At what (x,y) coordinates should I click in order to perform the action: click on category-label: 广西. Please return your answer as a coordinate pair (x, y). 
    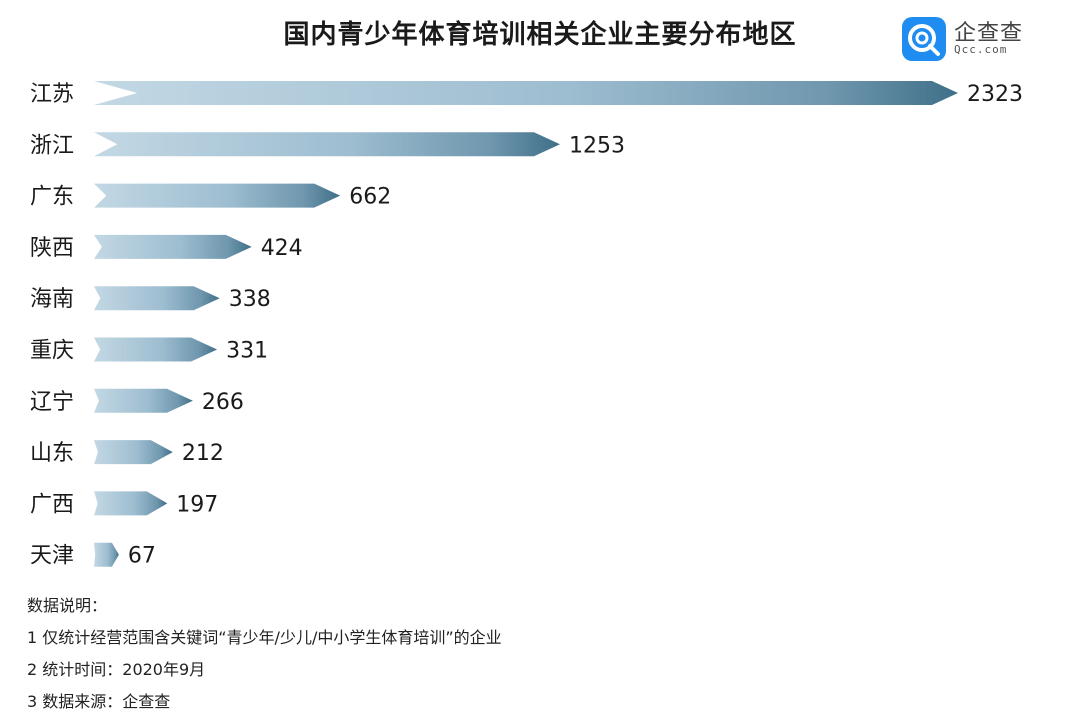
    Looking at the image, I should click on (52, 504).